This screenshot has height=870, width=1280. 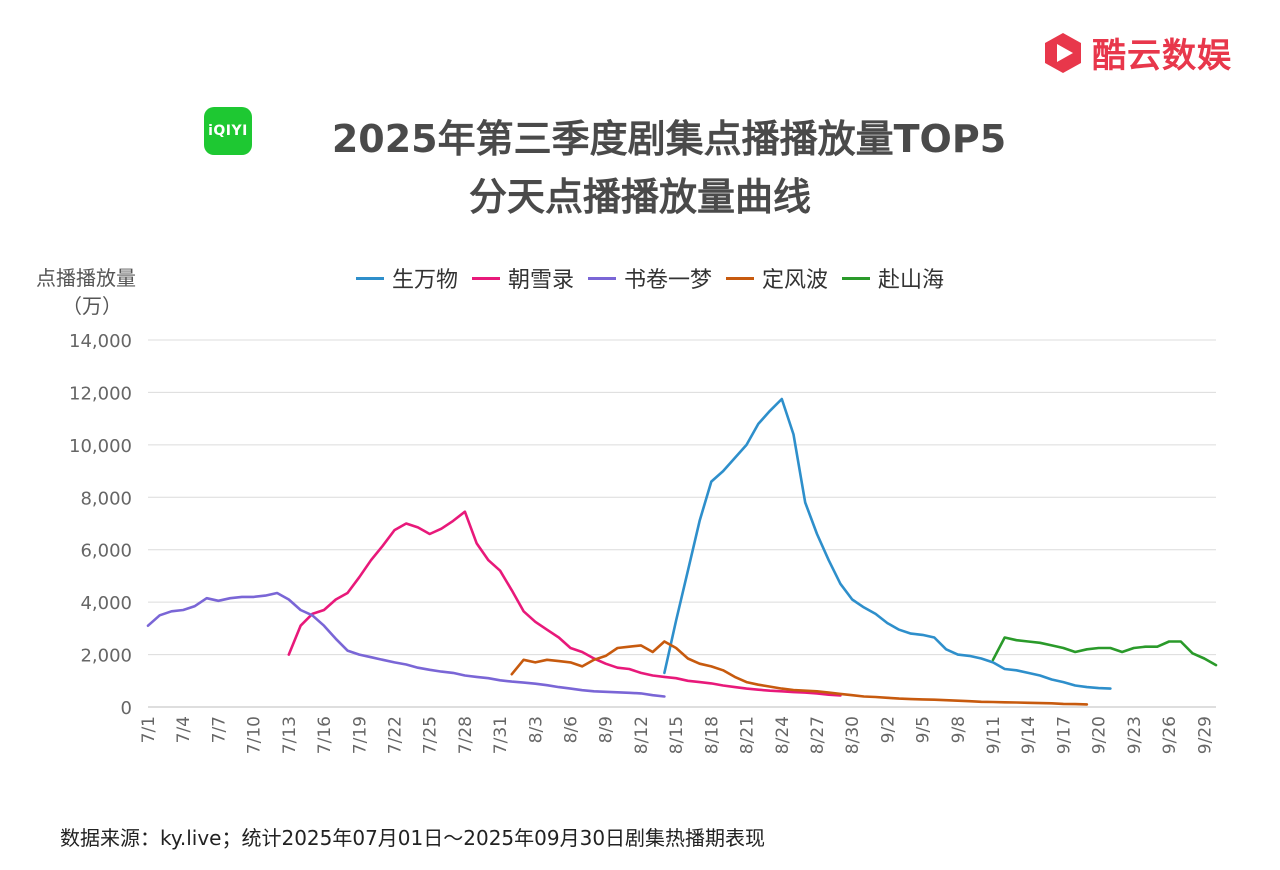 I want to click on legend-item: 定风波, so click(x=777, y=278).